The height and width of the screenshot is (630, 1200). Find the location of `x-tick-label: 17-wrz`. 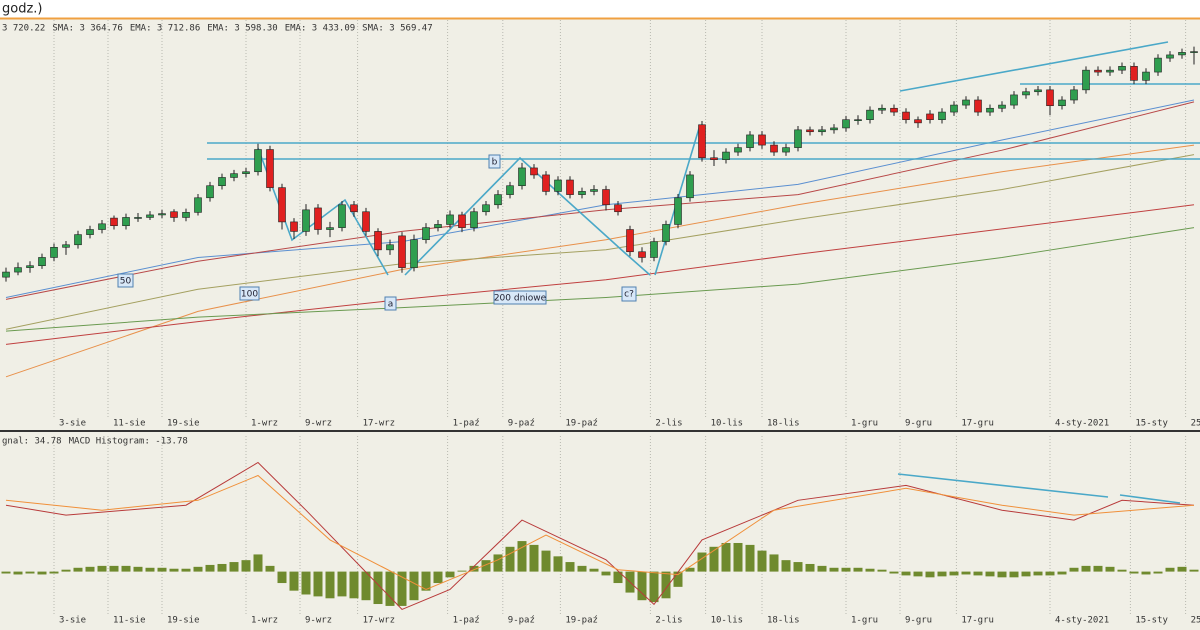

x-tick-label: 17-wrz is located at coordinates (379, 621).